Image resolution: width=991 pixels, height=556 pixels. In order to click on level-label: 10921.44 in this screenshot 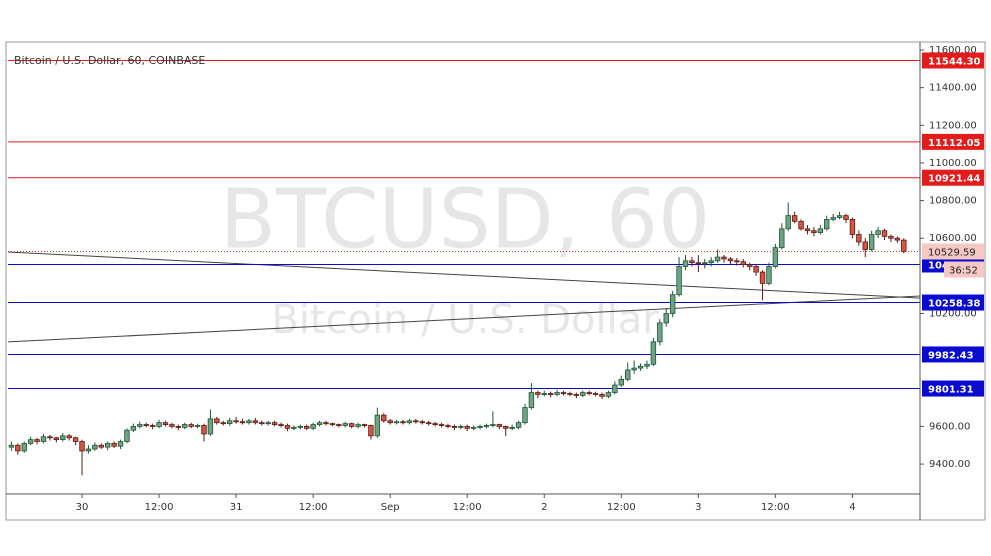, I will do `click(954, 179)`.